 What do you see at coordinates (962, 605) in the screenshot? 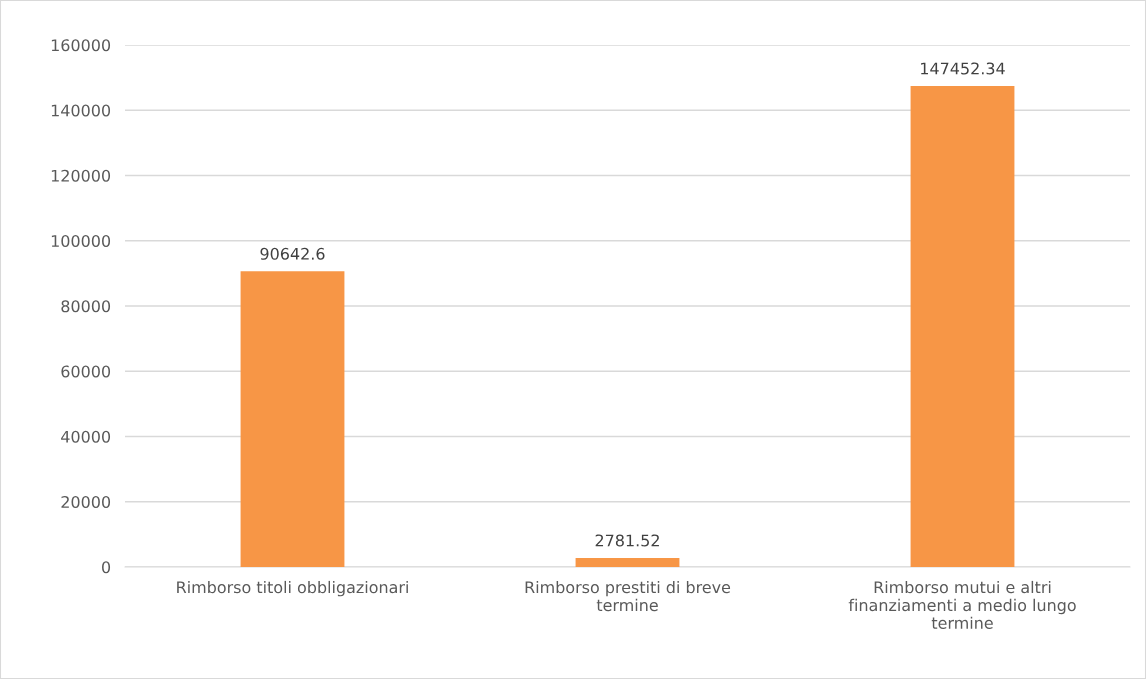
I see `x-tick-label: Rimborso mutui e altri finanziamenti a medio lungo termine` at bounding box center [962, 605].